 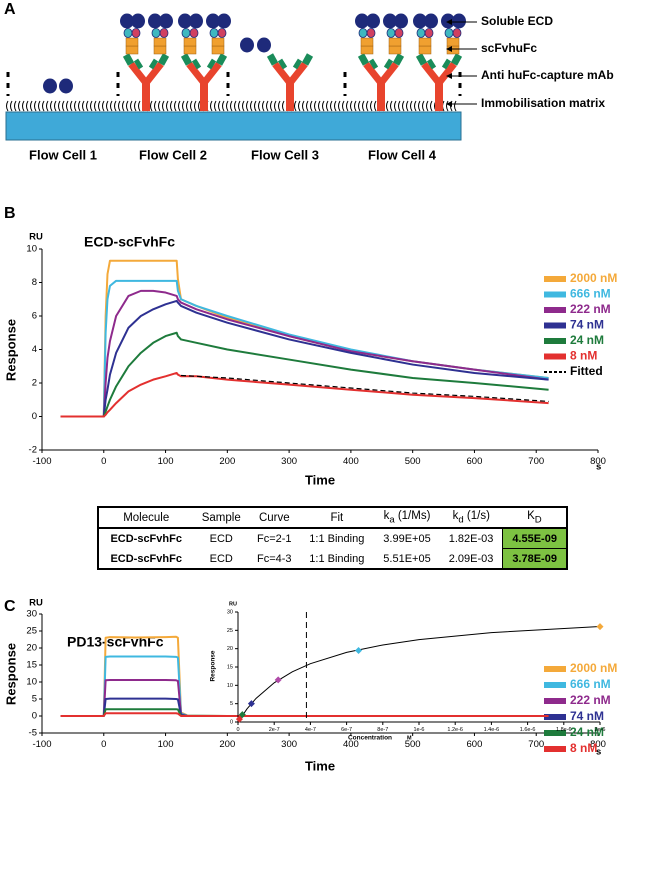 I want to click on y-tick-label: 30, so click(x=230, y=612).